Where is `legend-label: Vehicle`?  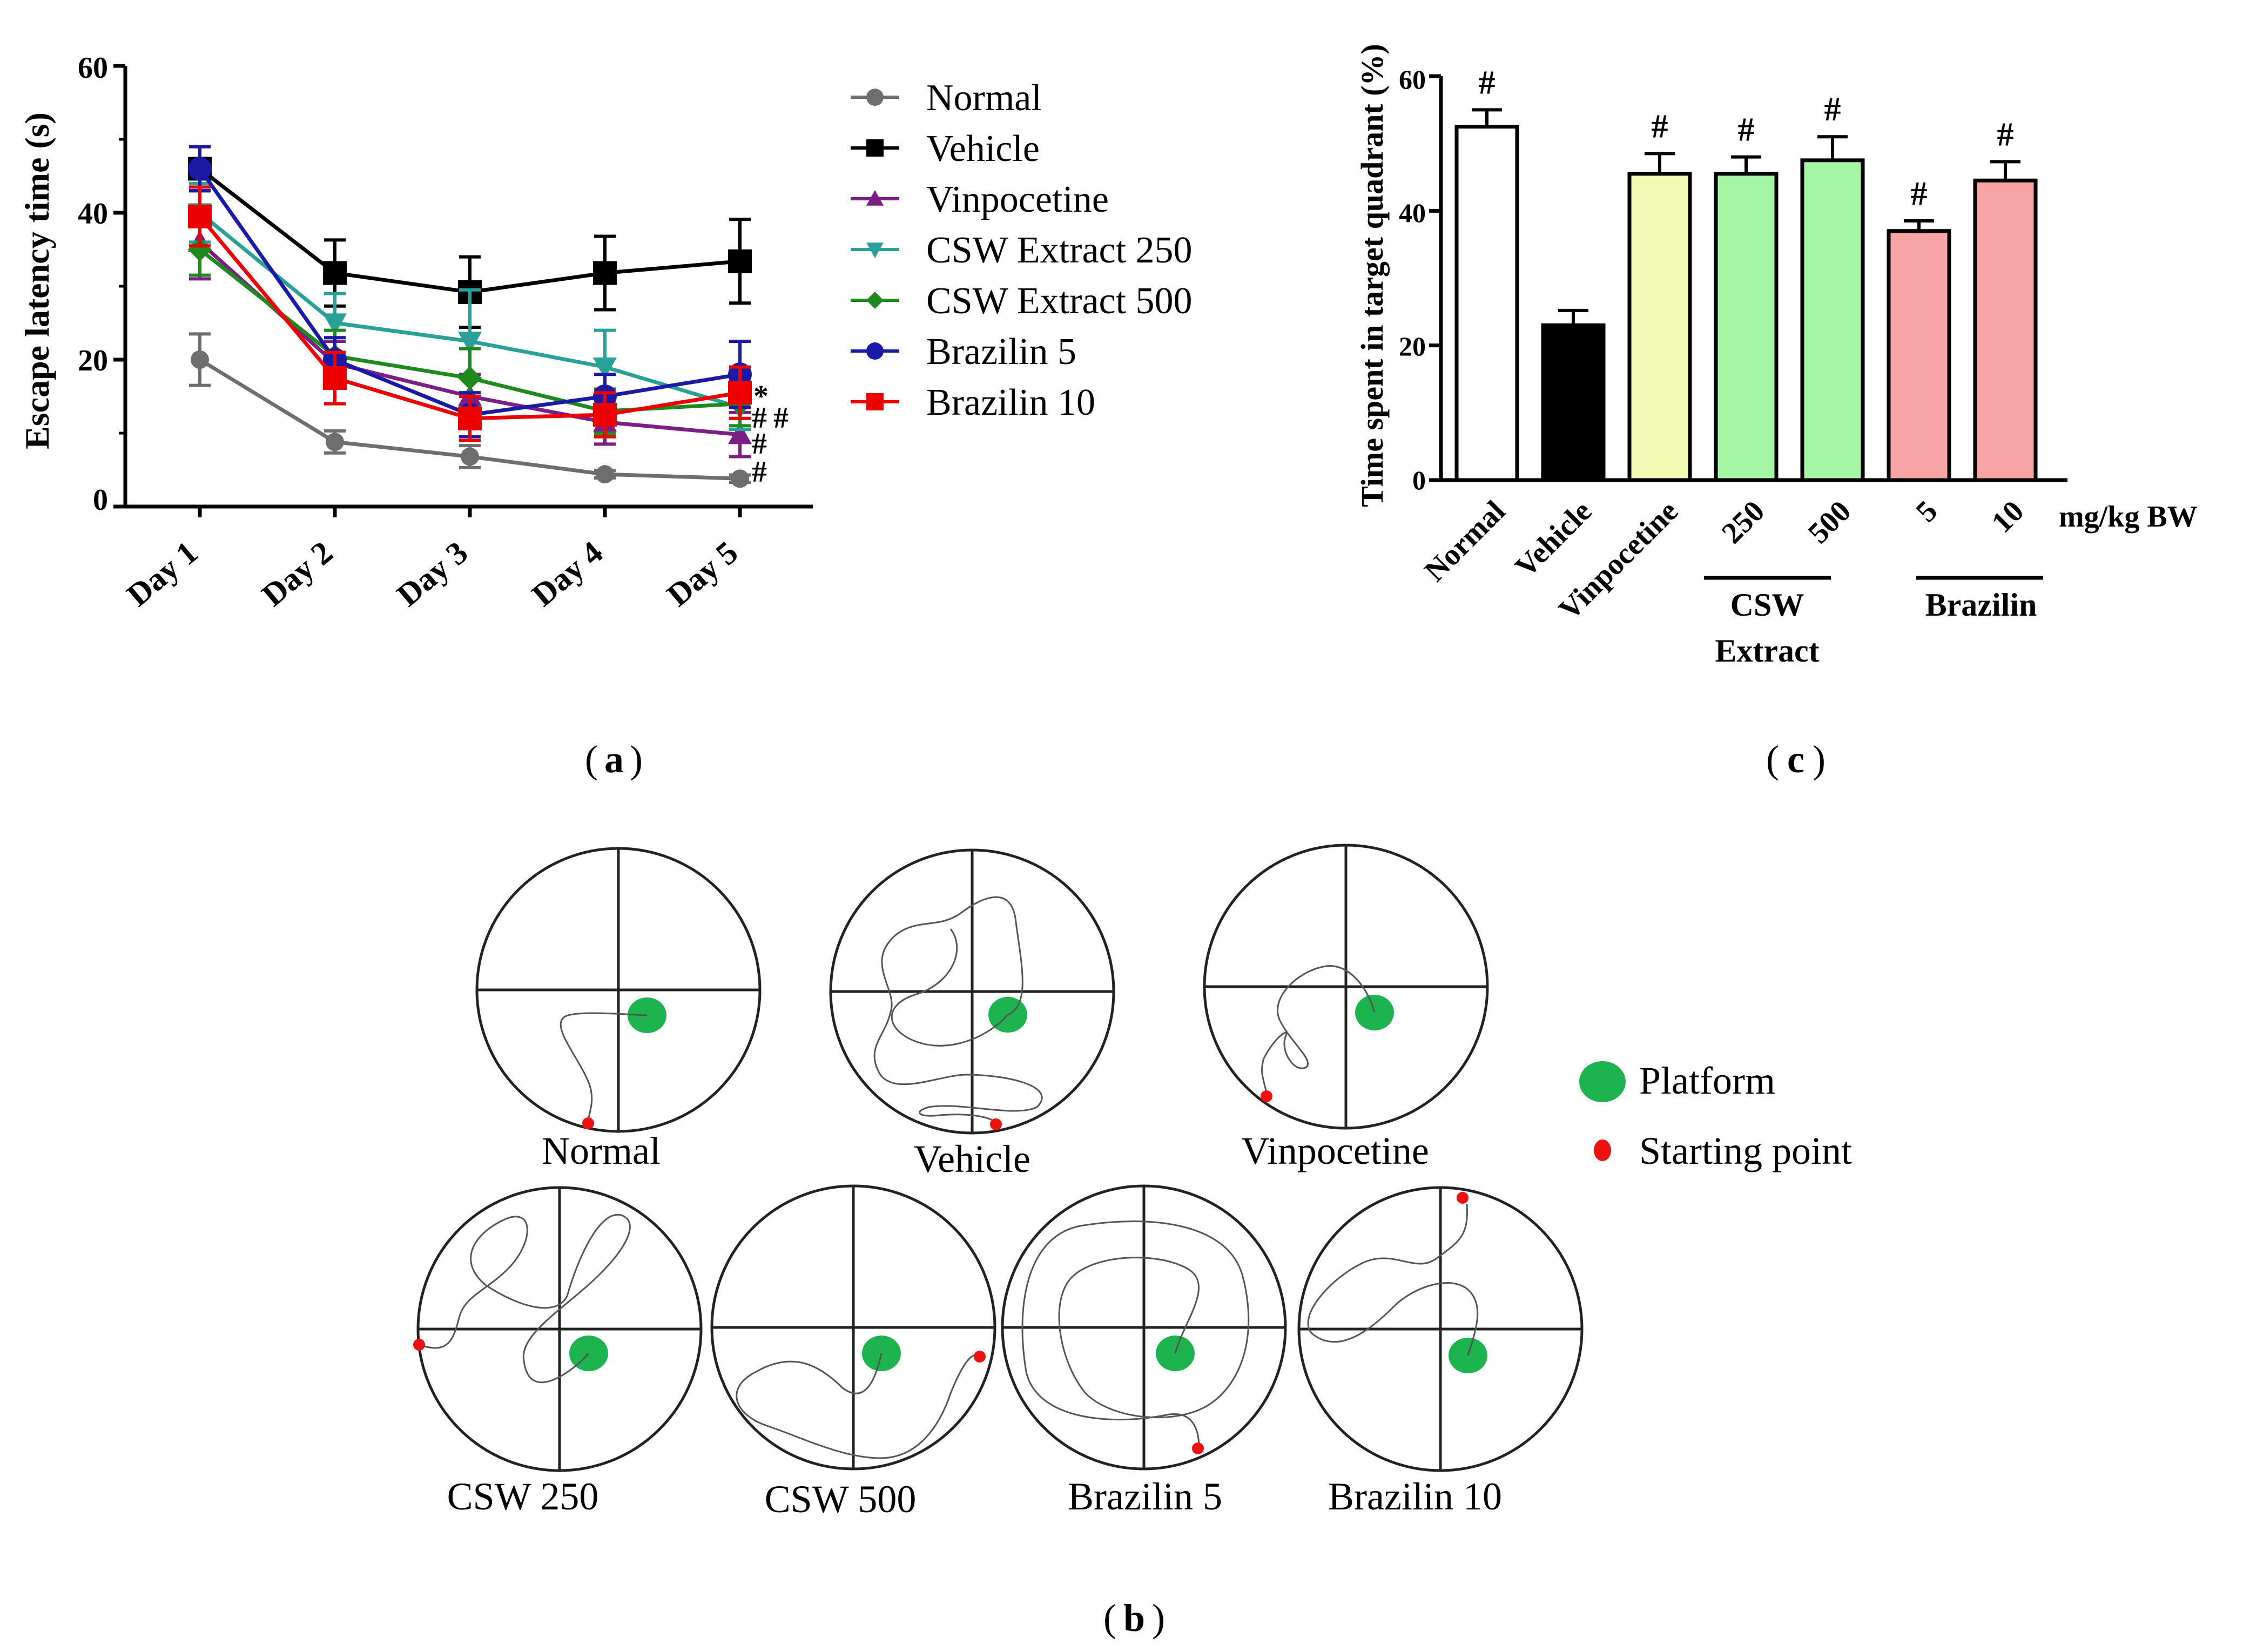 legend-label: Vehicle is located at coordinates (983, 149).